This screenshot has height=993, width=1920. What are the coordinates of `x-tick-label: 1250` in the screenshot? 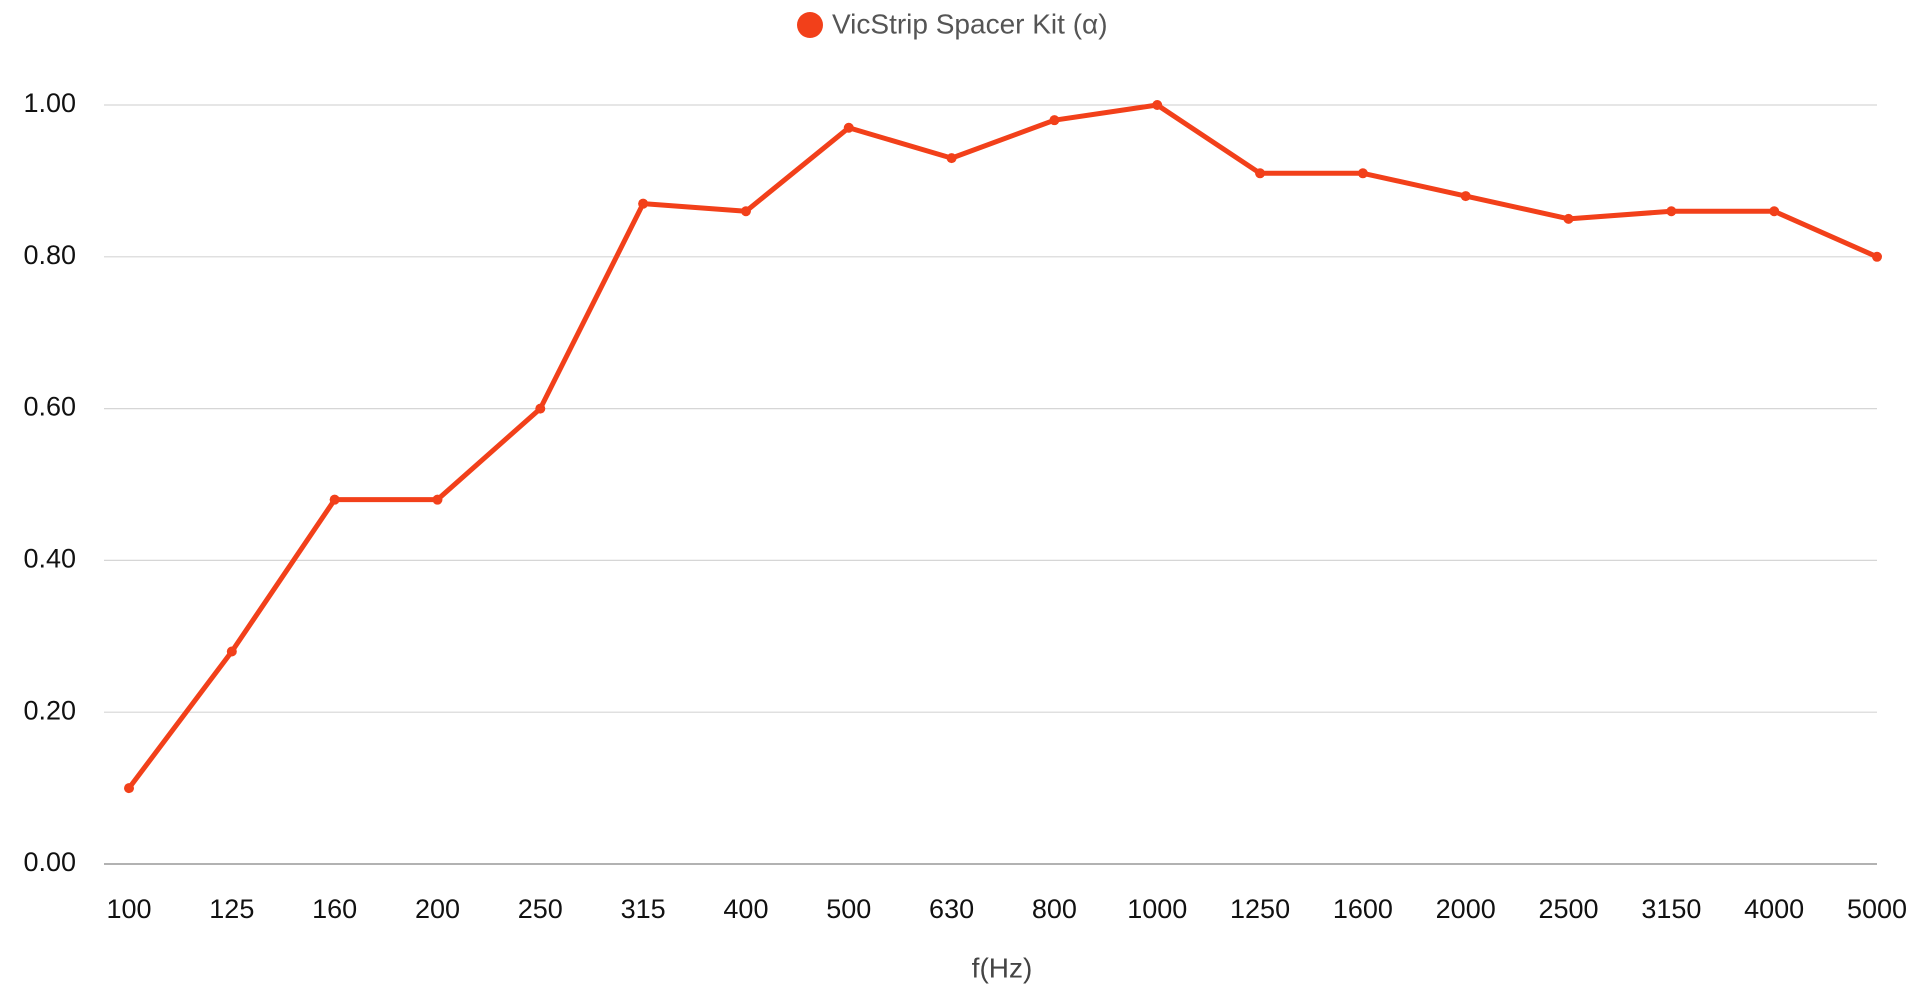 It's located at (1260, 909).